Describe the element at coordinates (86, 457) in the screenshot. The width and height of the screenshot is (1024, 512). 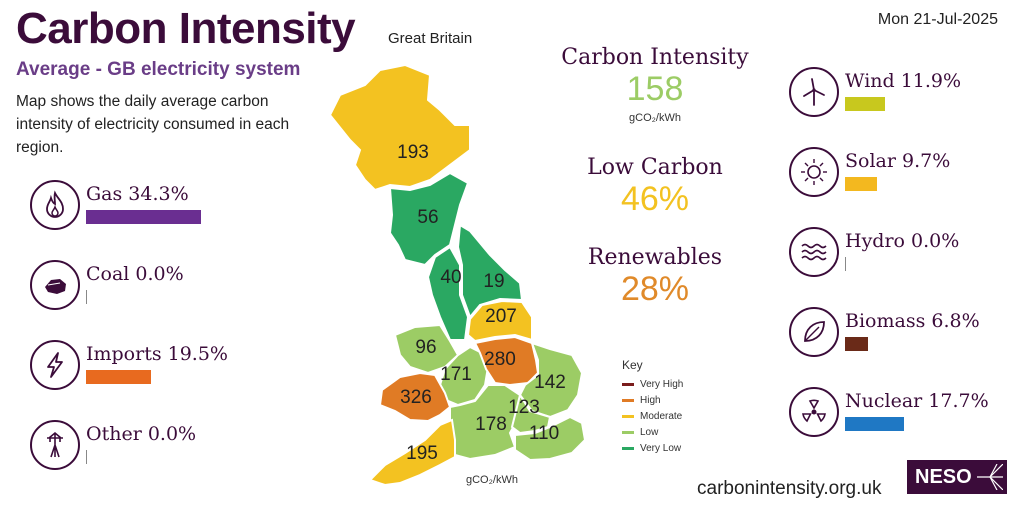
I see `fuel-other-bar` at that location.